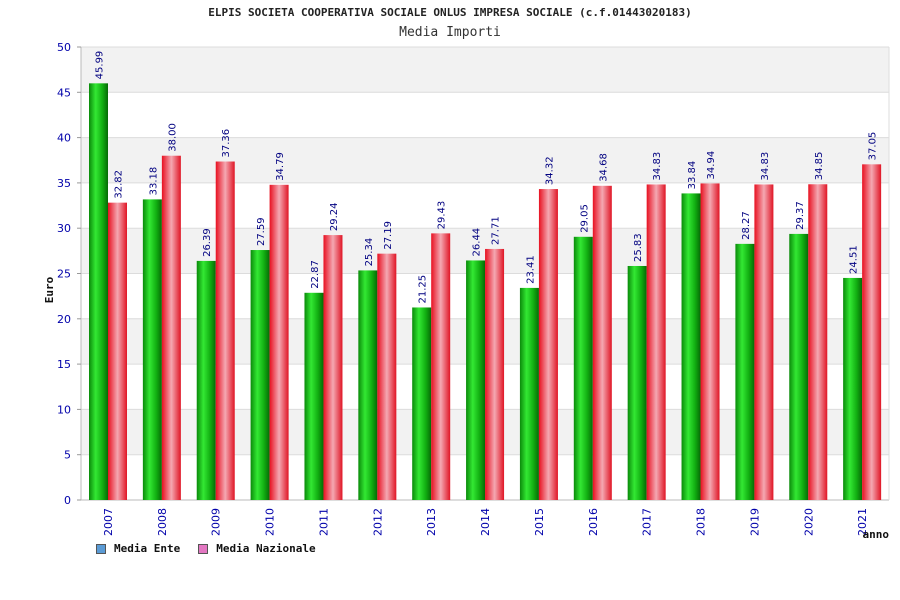 The image size is (900, 600). What do you see at coordinates (549, 170) in the screenshot?
I see `value-label-media-nazionale: 34.32` at bounding box center [549, 170].